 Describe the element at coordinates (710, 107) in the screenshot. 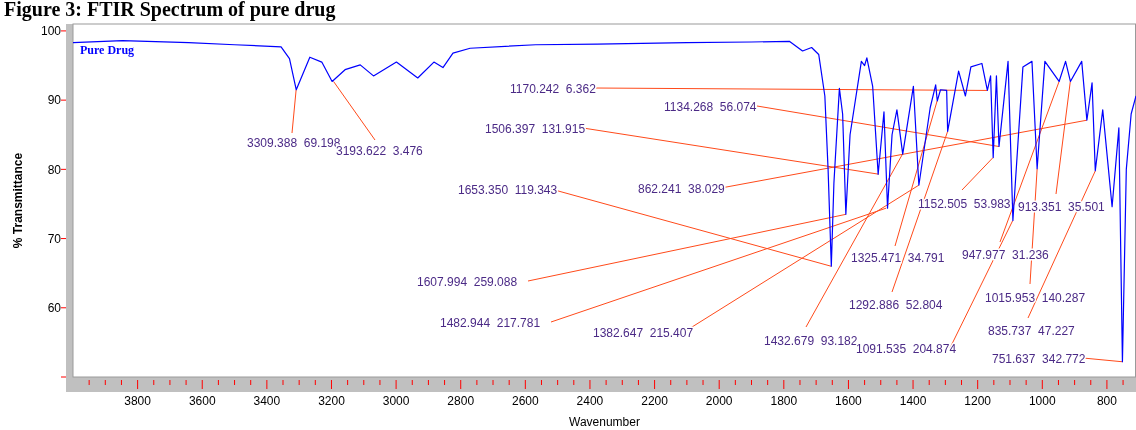

I see `annotation: 1134.268 56.074` at that location.